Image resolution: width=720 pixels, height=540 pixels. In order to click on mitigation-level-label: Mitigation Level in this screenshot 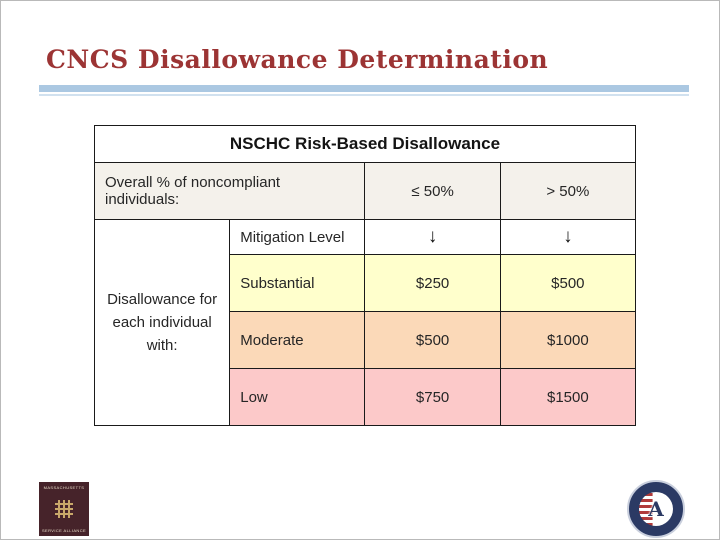, I will do `click(297, 237)`.